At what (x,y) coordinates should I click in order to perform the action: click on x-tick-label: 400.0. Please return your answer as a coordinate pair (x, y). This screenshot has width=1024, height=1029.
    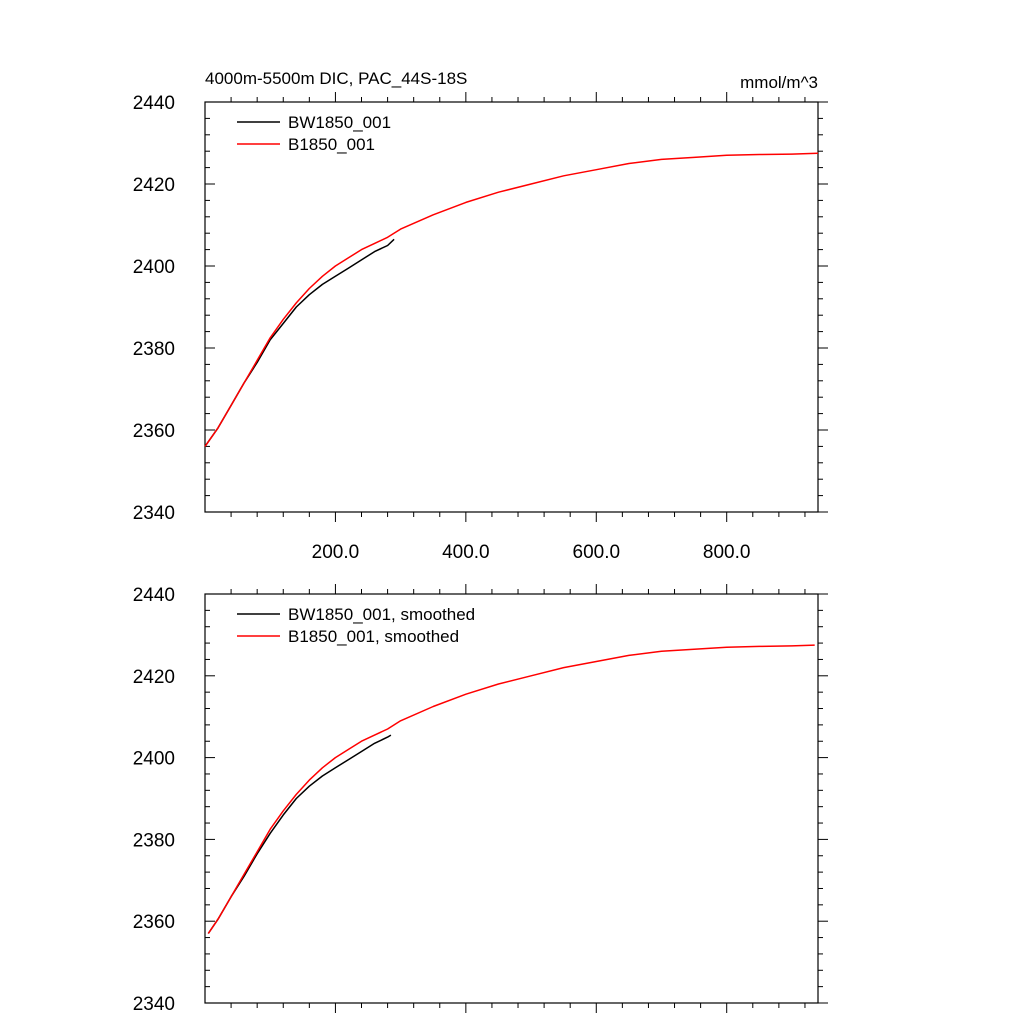
    Looking at the image, I should click on (466, 552).